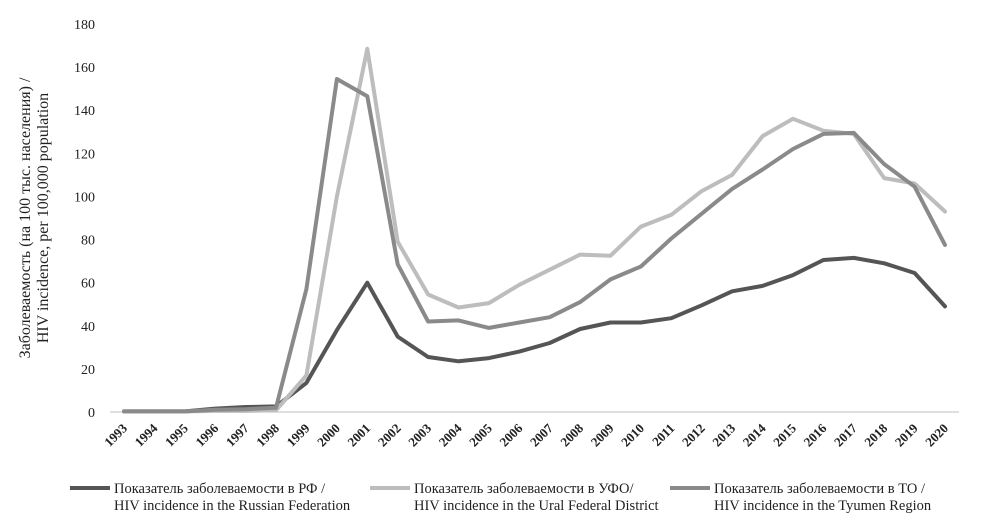 The width and height of the screenshot is (986, 520). I want to click on x-tick-label: 2019, so click(906, 434).